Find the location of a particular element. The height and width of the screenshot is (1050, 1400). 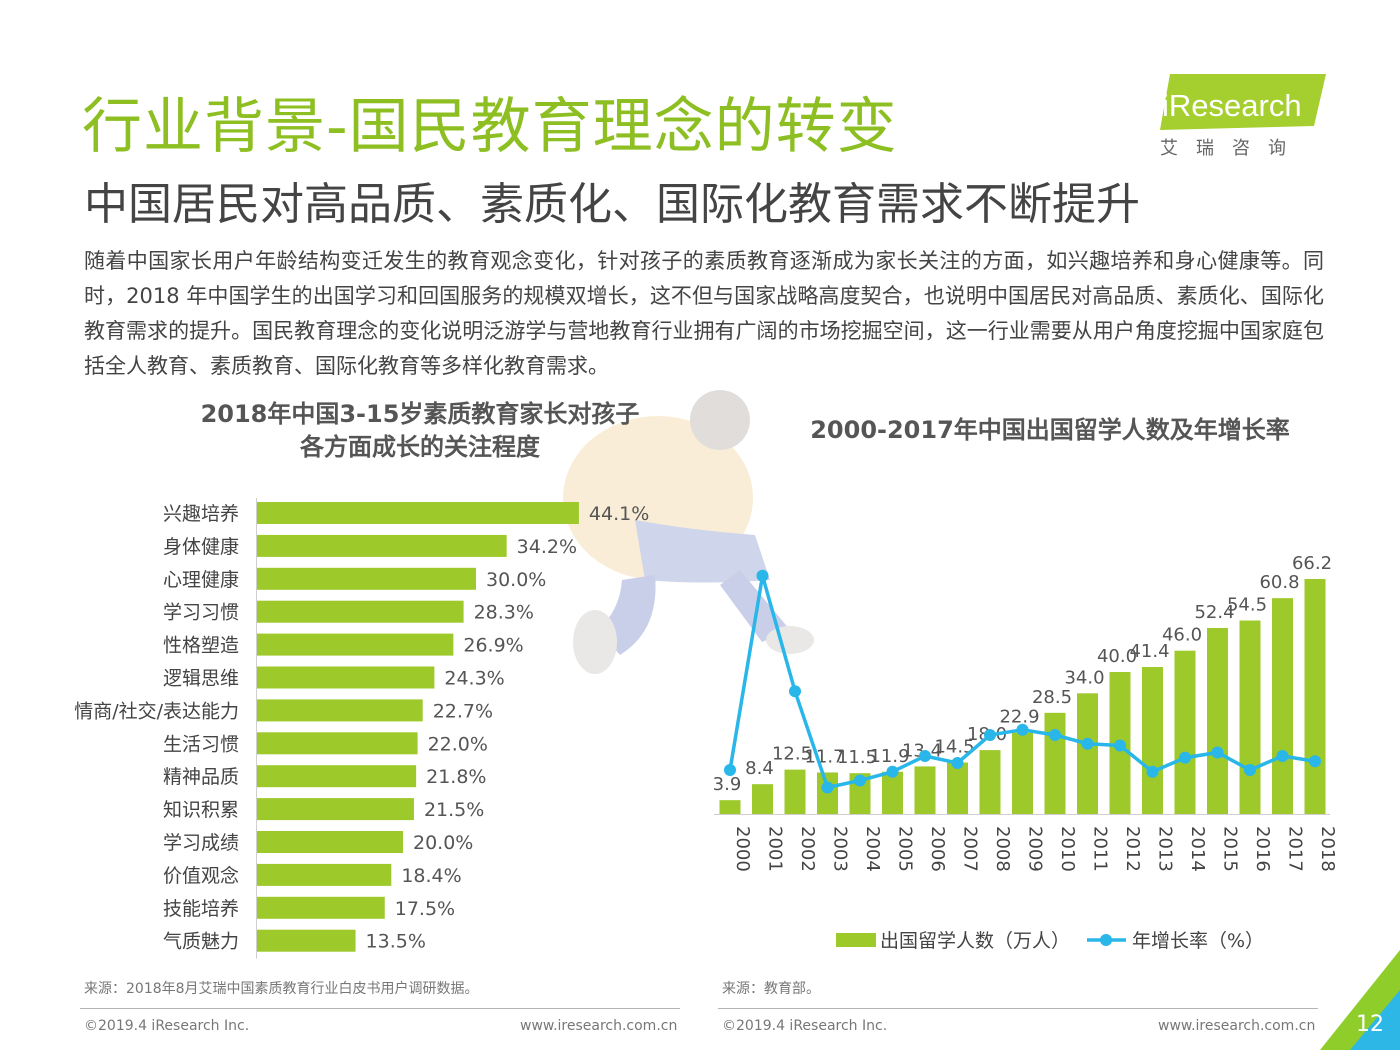

value-label-10: 21.5% is located at coordinates (454, 810).